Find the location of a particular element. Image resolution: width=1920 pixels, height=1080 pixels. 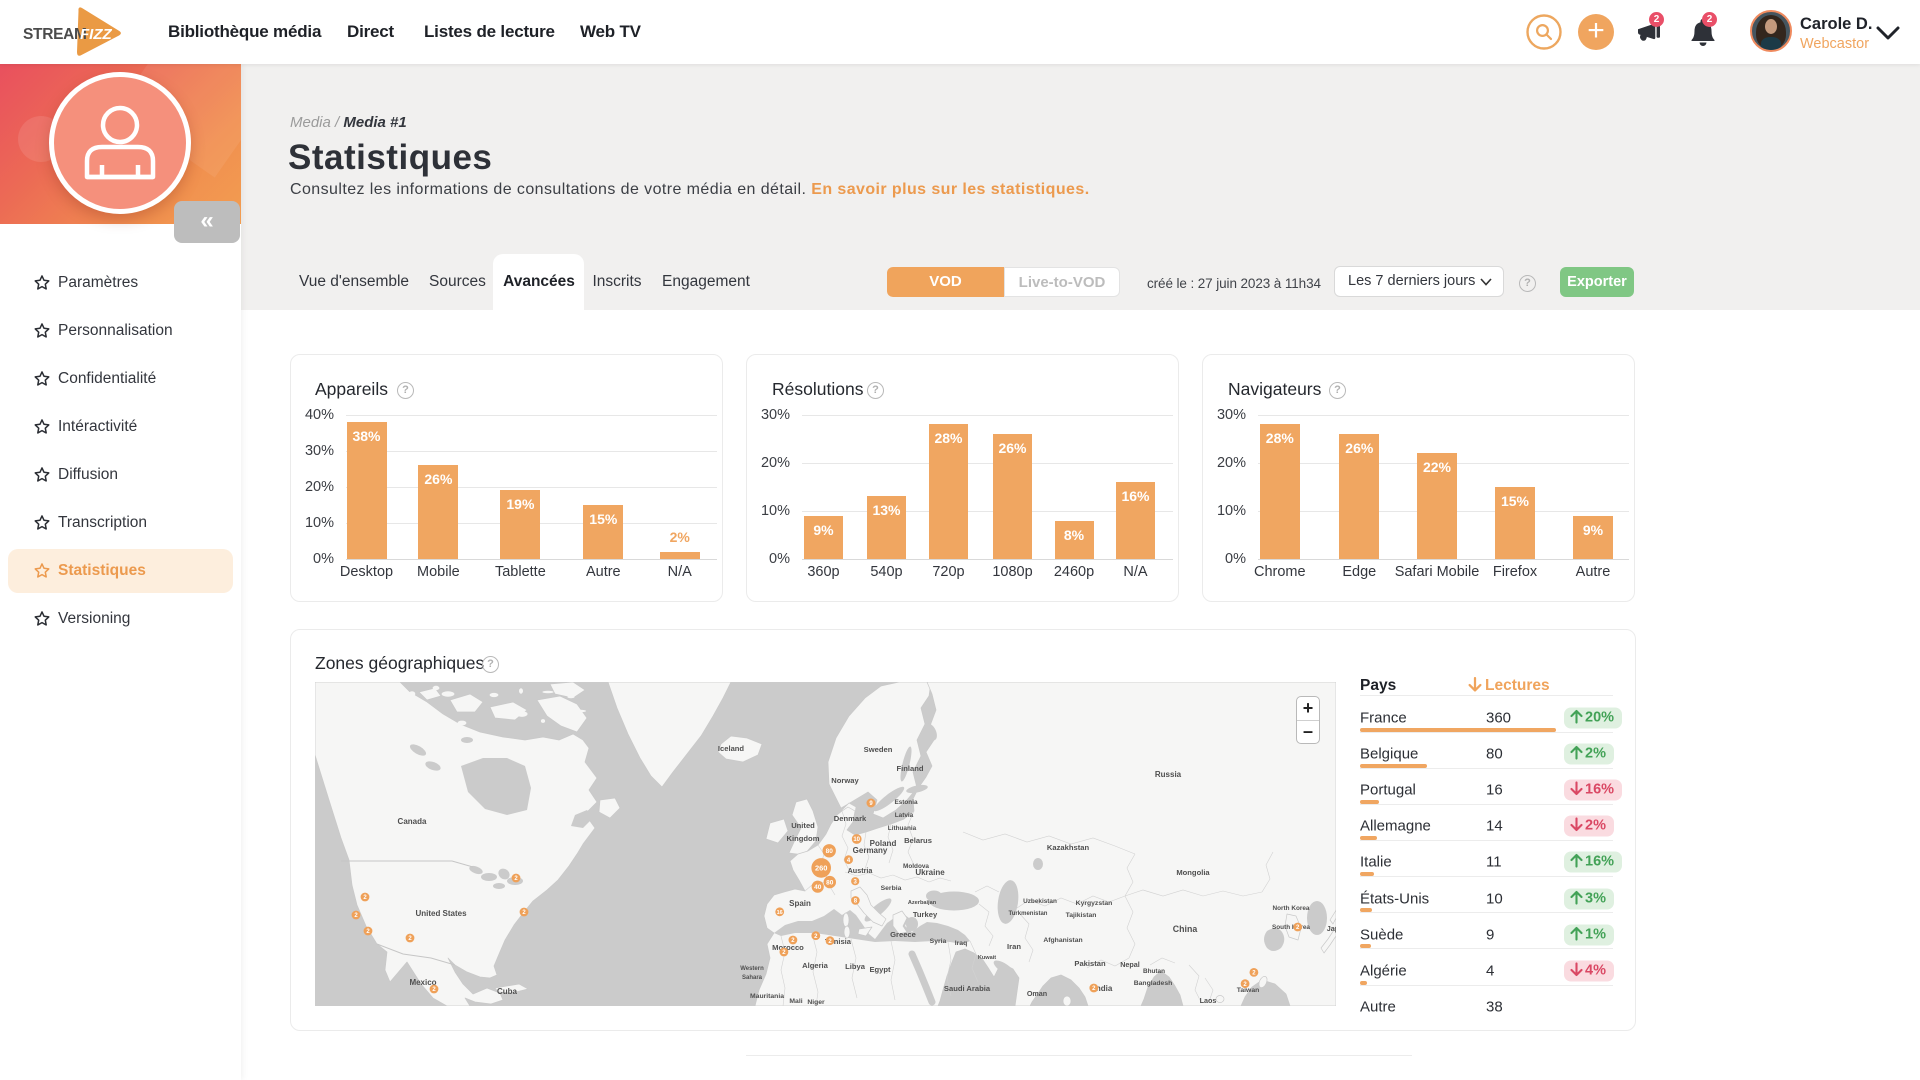

svg-text: Saudi Arabia is located at coordinates (967, 988).